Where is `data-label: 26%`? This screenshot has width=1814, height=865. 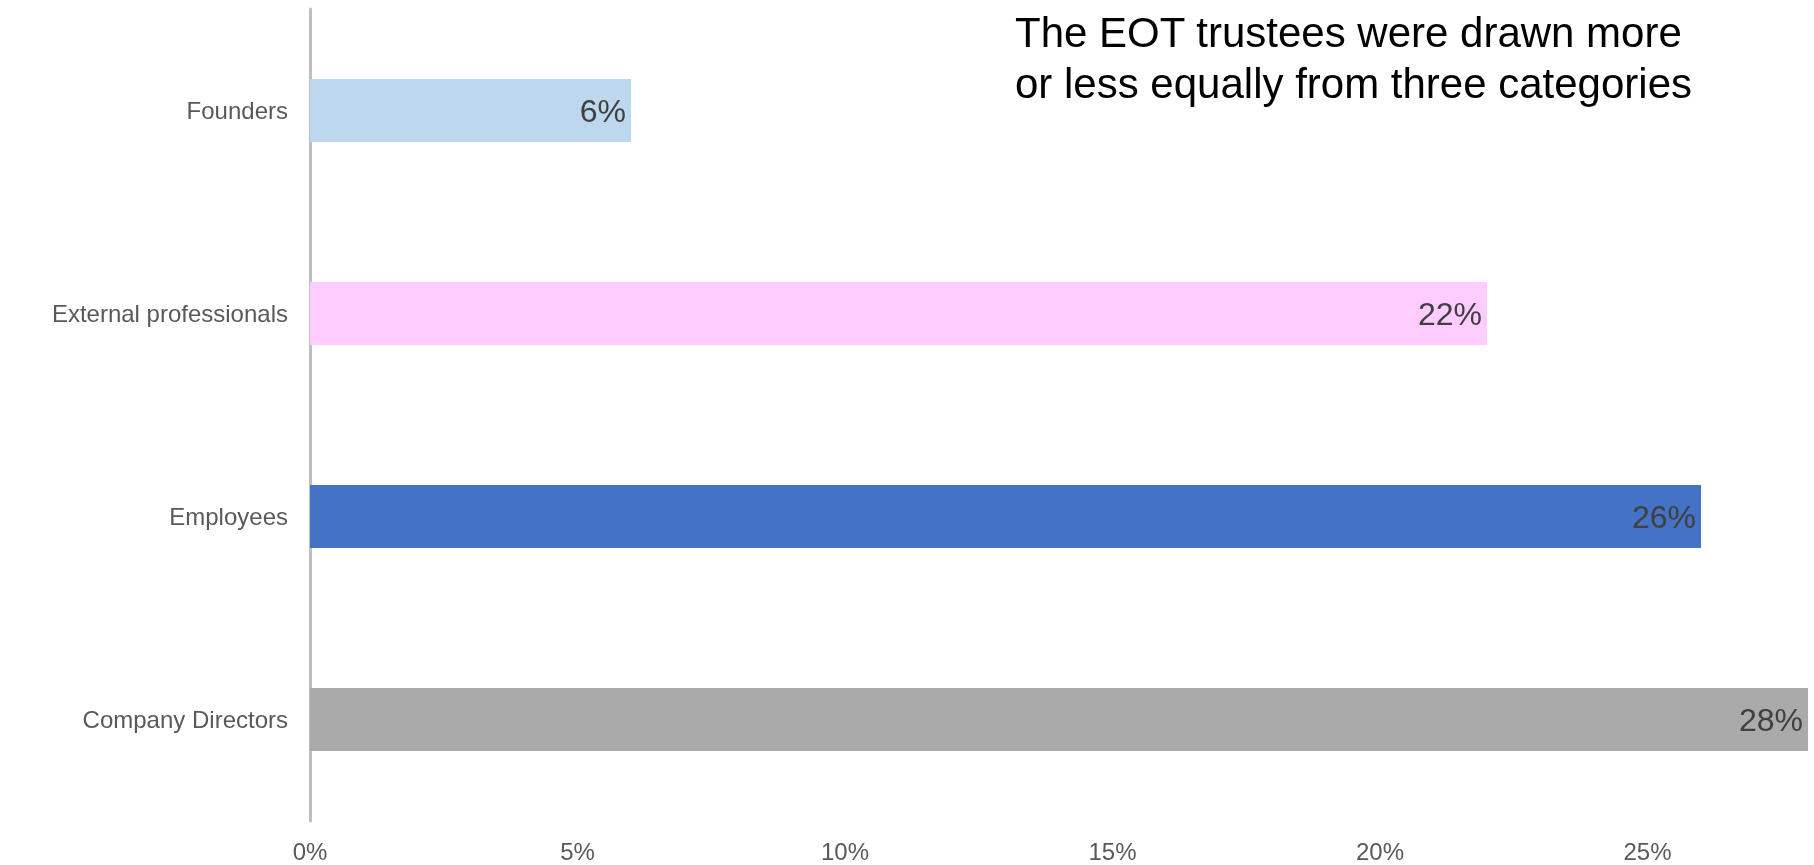 data-label: 26% is located at coordinates (1663, 516).